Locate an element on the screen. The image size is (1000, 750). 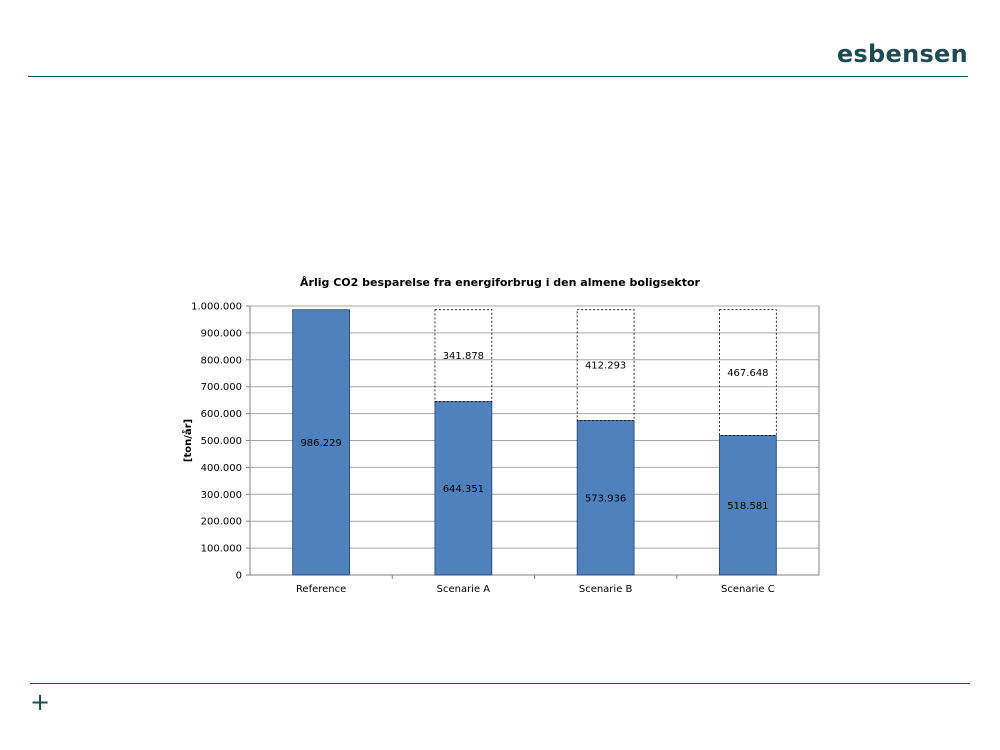
data-label: 644.351 is located at coordinates (463, 489).